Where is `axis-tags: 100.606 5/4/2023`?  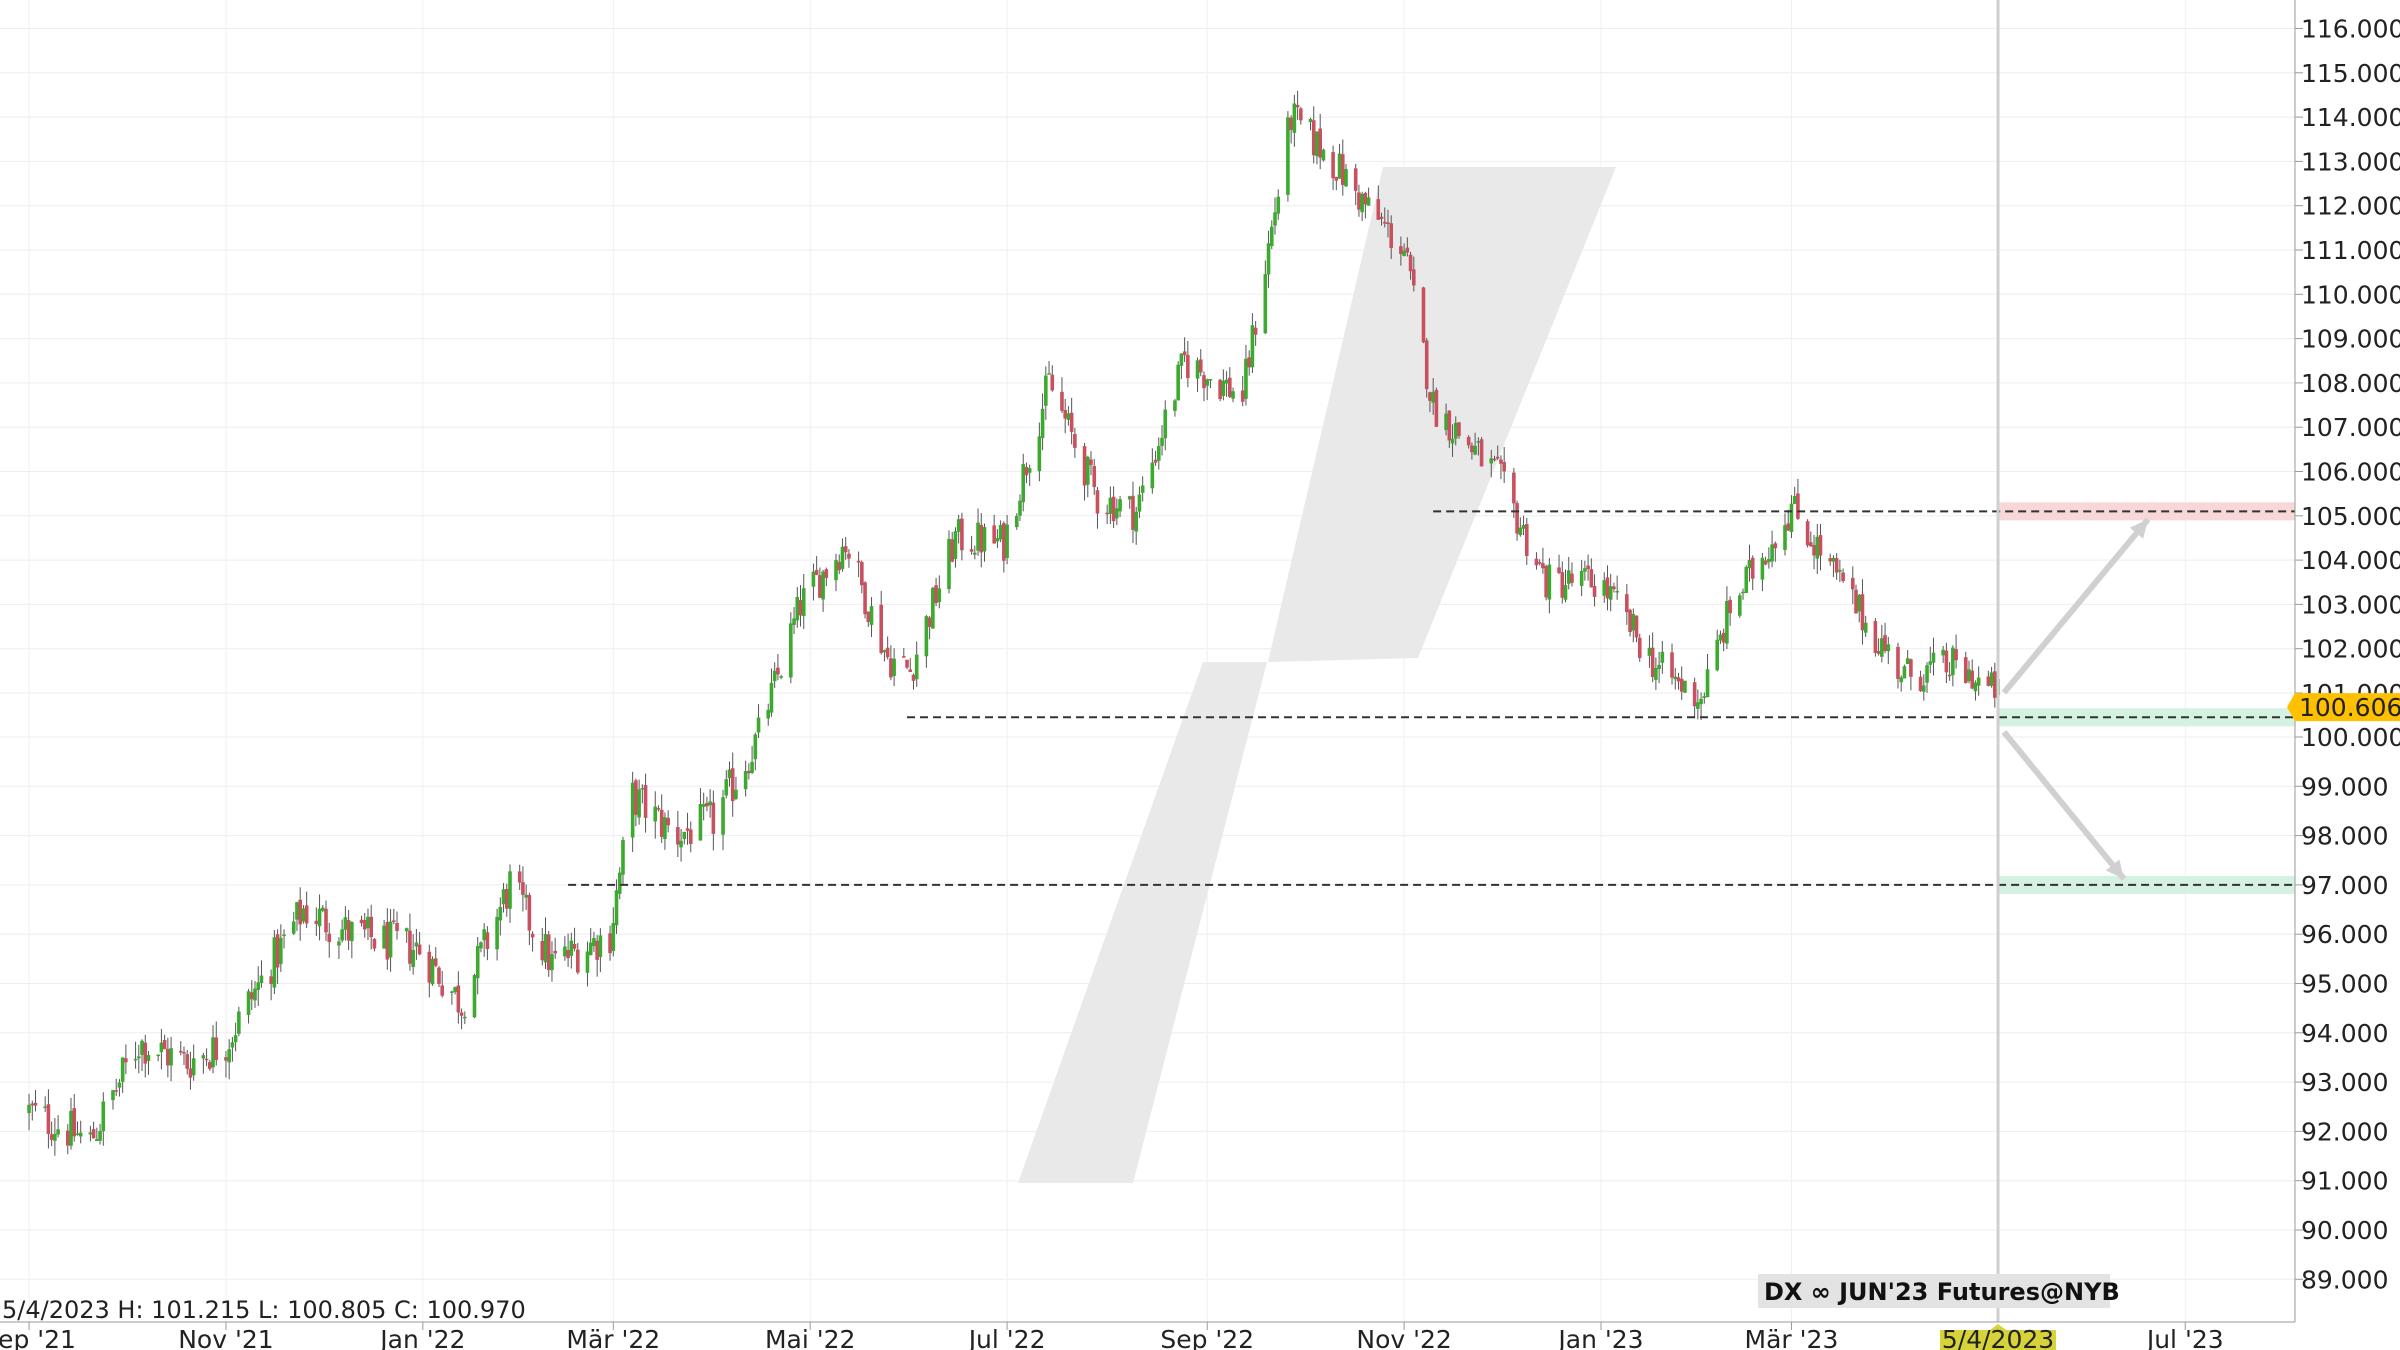
axis-tags: 100.606 5/4/2023 is located at coordinates (2170, 1021).